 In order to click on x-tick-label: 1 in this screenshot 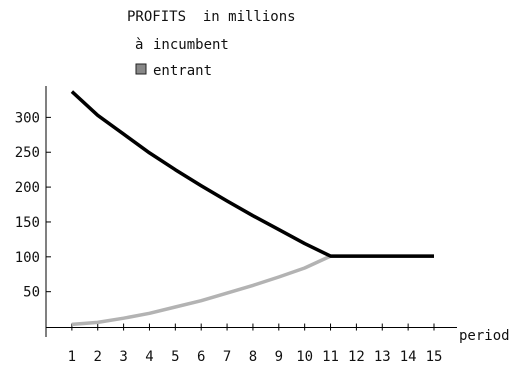, I will do `click(72, 357)`.